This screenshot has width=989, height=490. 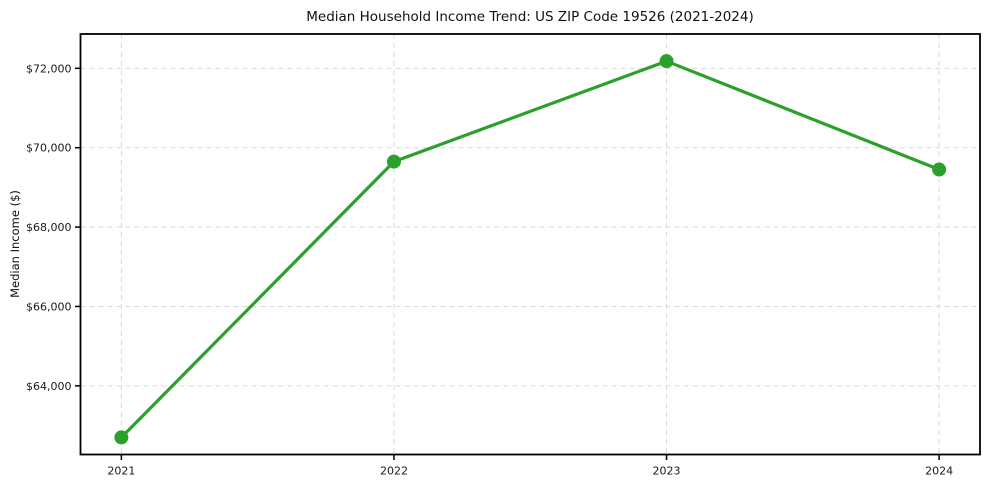 What do you see at coordinates (394, 471) in the screenshot?
I see `x-tick-label: 2022` at bounding box center [394, 471].